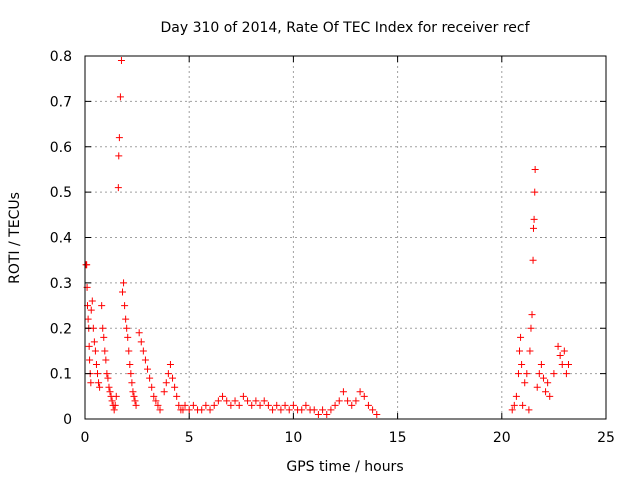 This screenshot has height=480, width=640. What do you see at coordinates (606, 438) in the screenshot?
I see `x-tick-label: 25` at bounding box center [606, 438].